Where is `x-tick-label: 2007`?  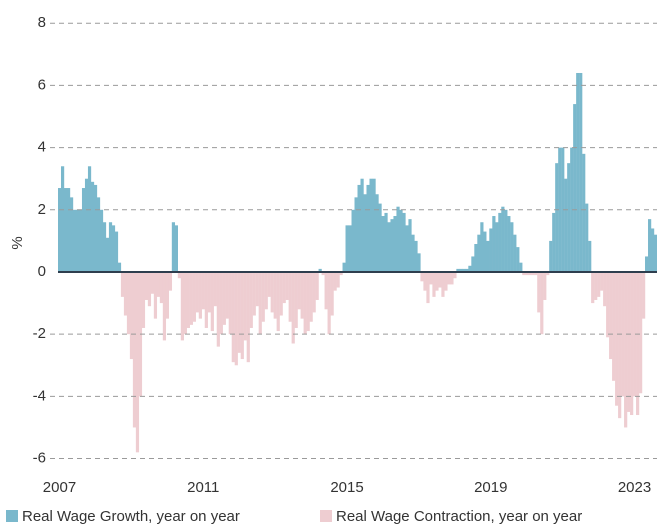 x-tick-label: 2007 is located at coordinates (59, 487).